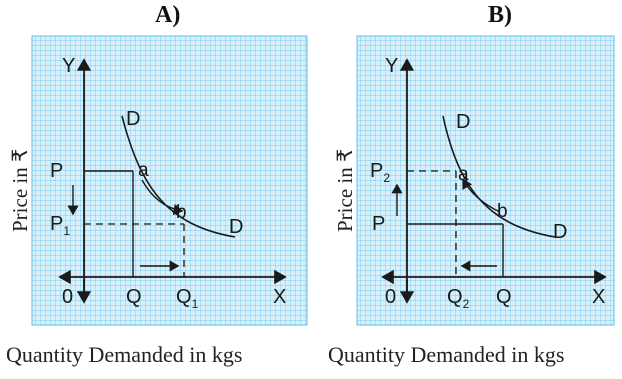 The width and height of the screenshot is (622, 379). What do you see at coordinates (380, 172) in the screenshot?
I see `price-p2-label-b: P2` at bounding box center [380, 172].